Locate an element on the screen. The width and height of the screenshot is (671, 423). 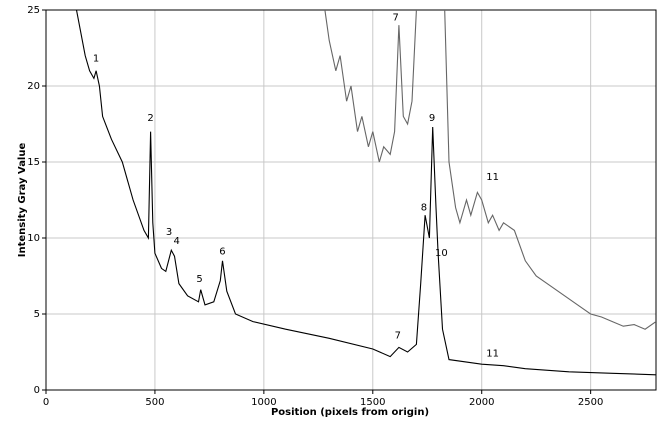
x-tick-label: 1500 is located at coordinates (372, 402).